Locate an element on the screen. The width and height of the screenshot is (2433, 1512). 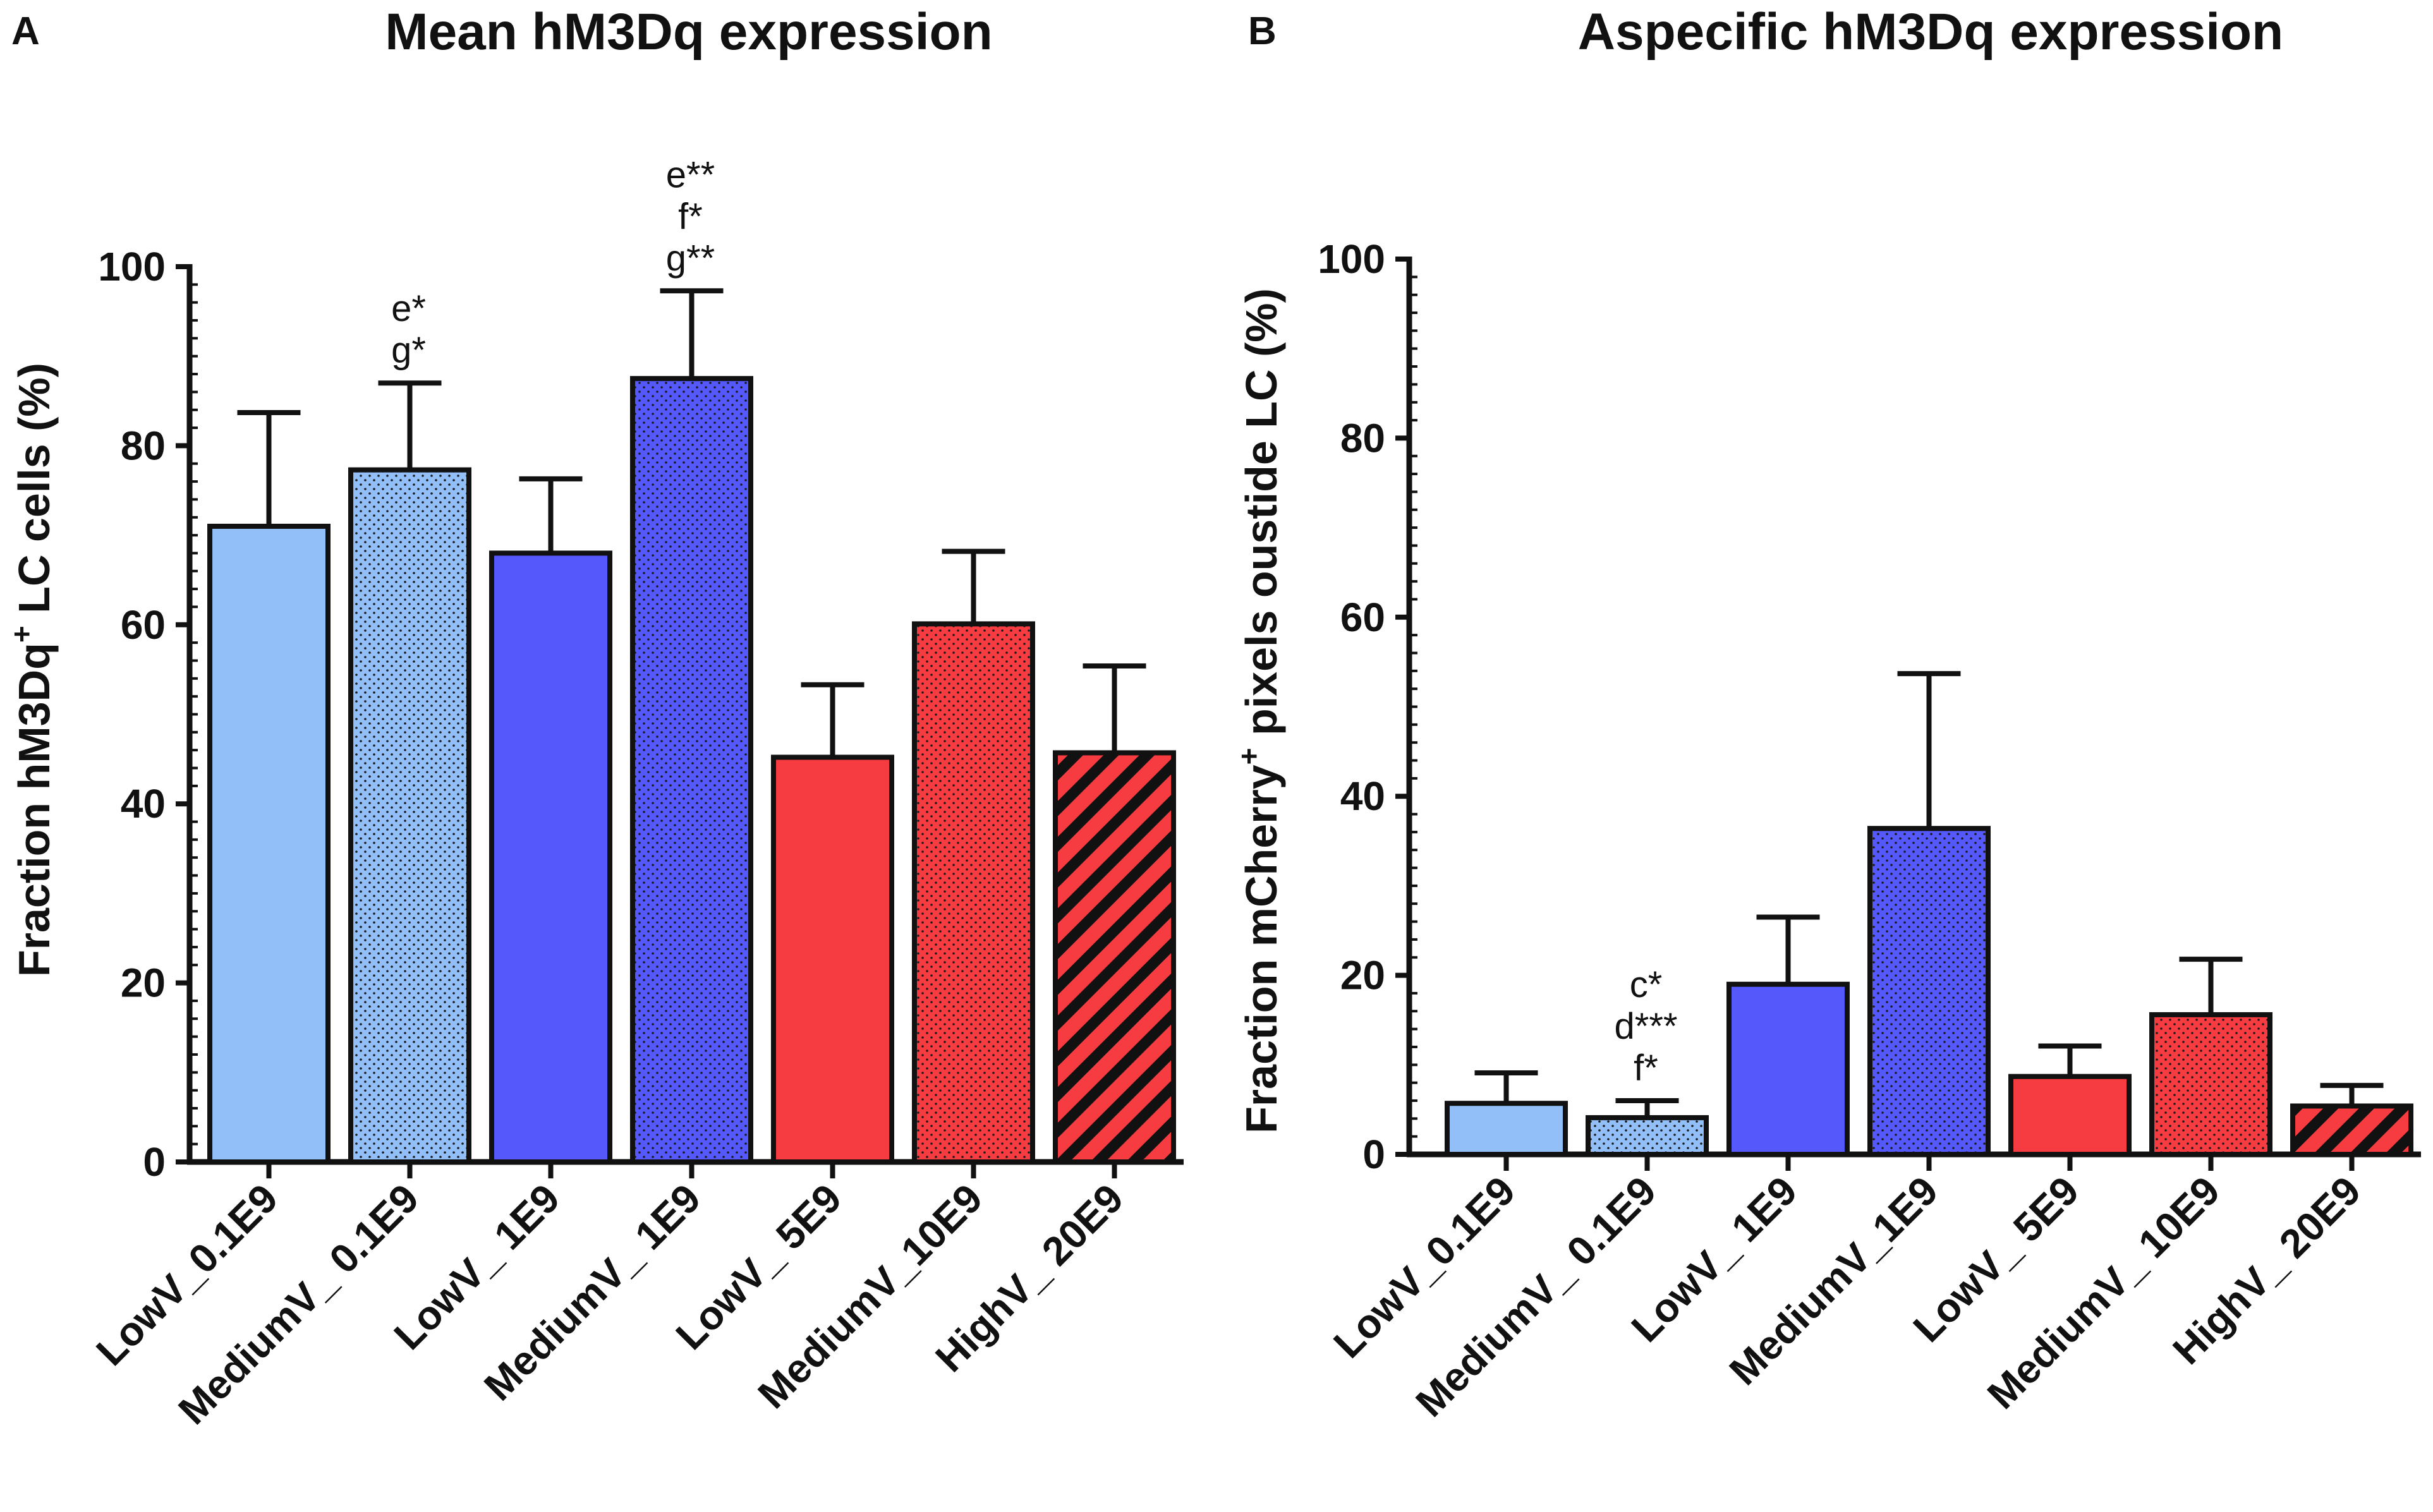
panel-a-significance-label: g* is located at coordinates (408, 350).